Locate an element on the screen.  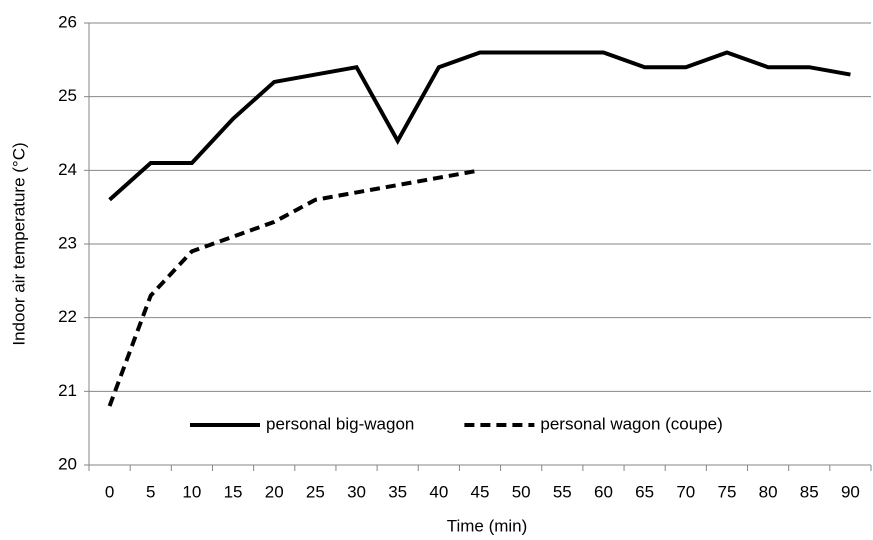
x-tick-label: 65 is located at coordinates (644, 491).